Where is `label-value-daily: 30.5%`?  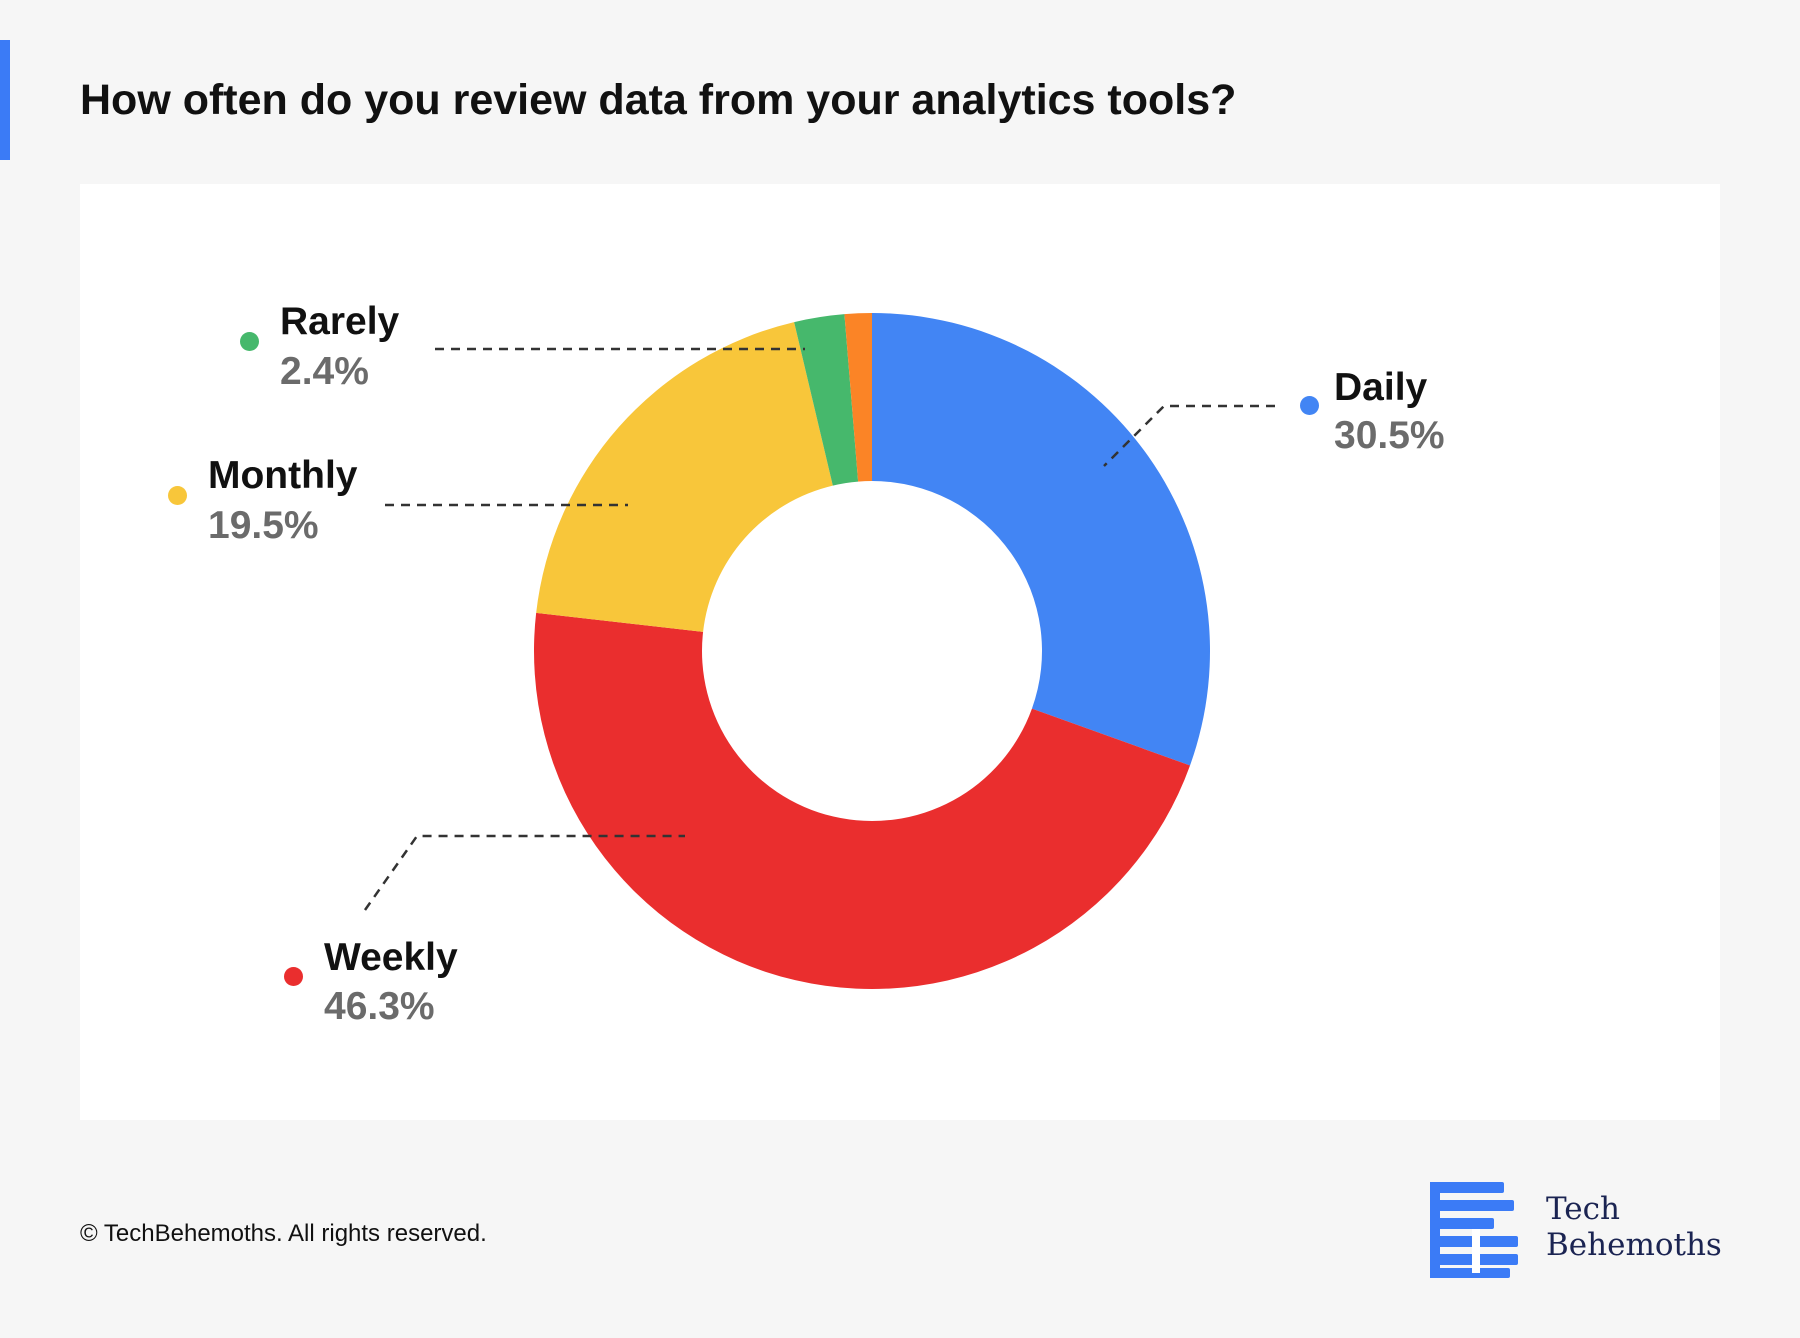 label-value-daily: 30.5% is located at coordinates (1389, 435).